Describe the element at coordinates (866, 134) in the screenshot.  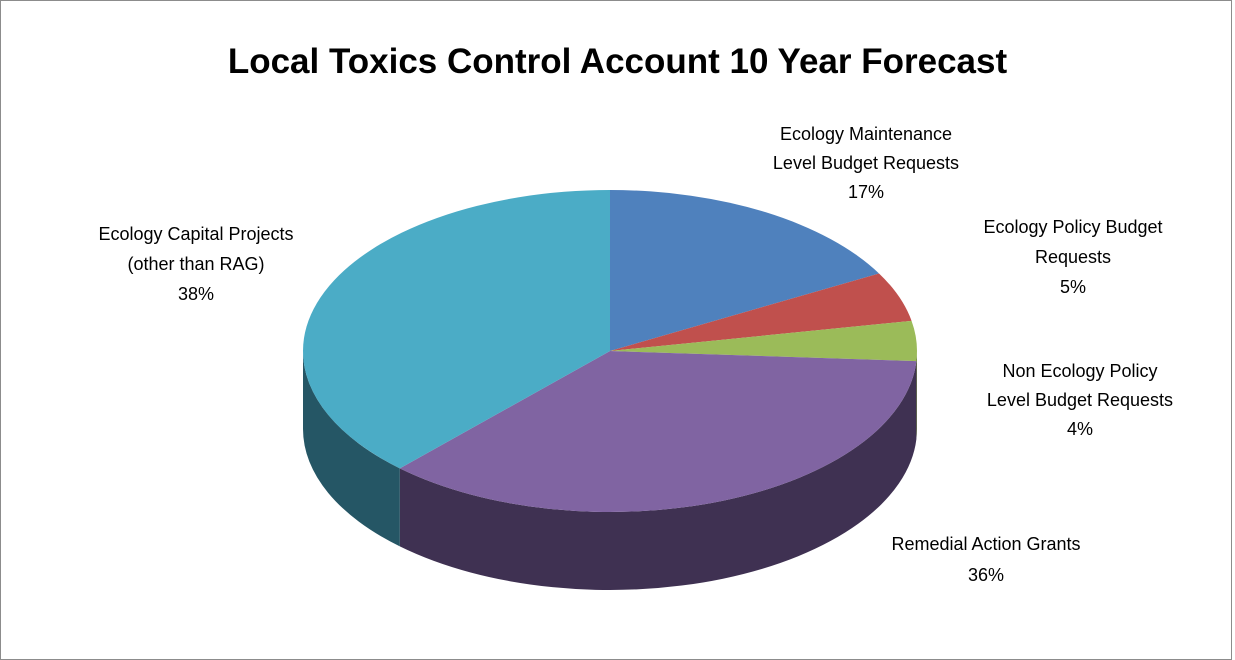
I see `slice-label-line: Ecology Maintenance` at that location.